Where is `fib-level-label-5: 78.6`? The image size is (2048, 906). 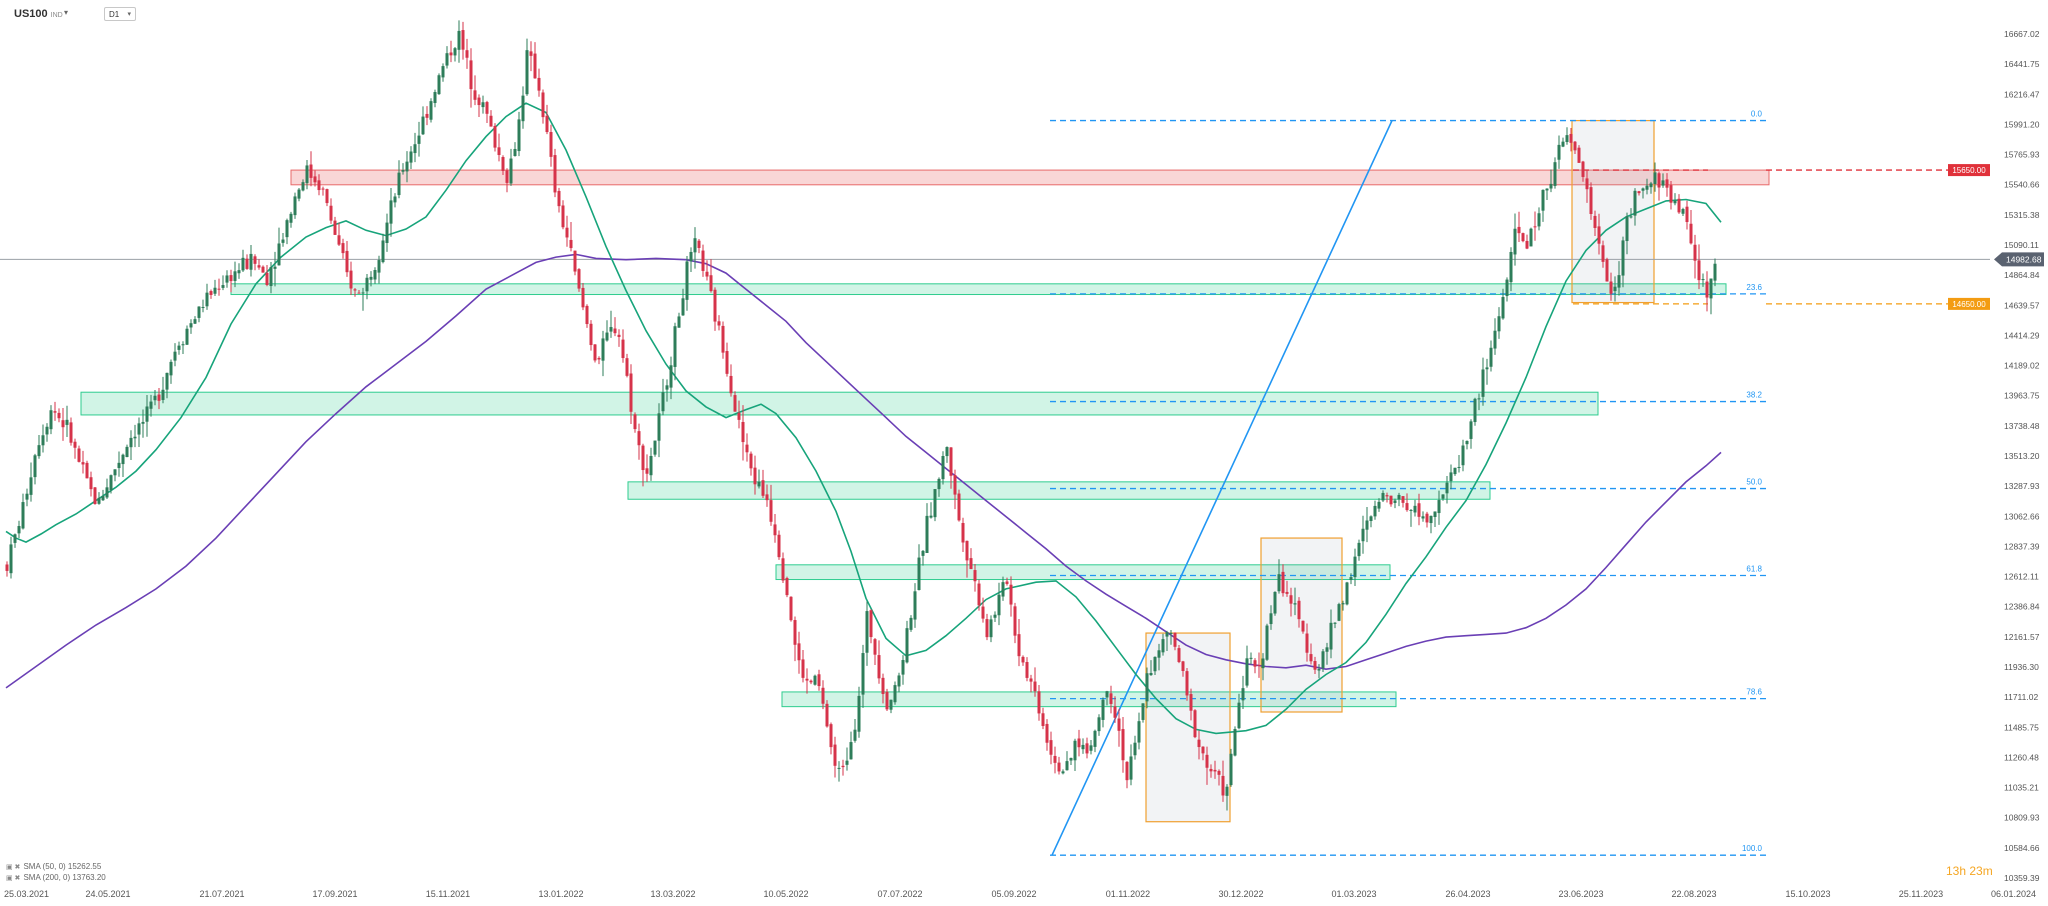
fib-level-label-5: 78.6 is located at coordinates (1754, 692).